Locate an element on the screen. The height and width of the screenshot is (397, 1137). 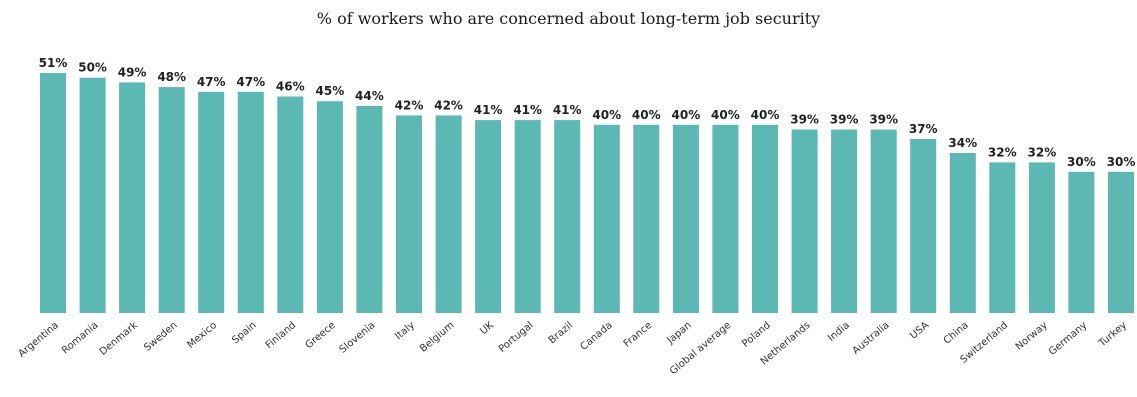
category-tick-label: Argentina is located at coordinates (38, 340).